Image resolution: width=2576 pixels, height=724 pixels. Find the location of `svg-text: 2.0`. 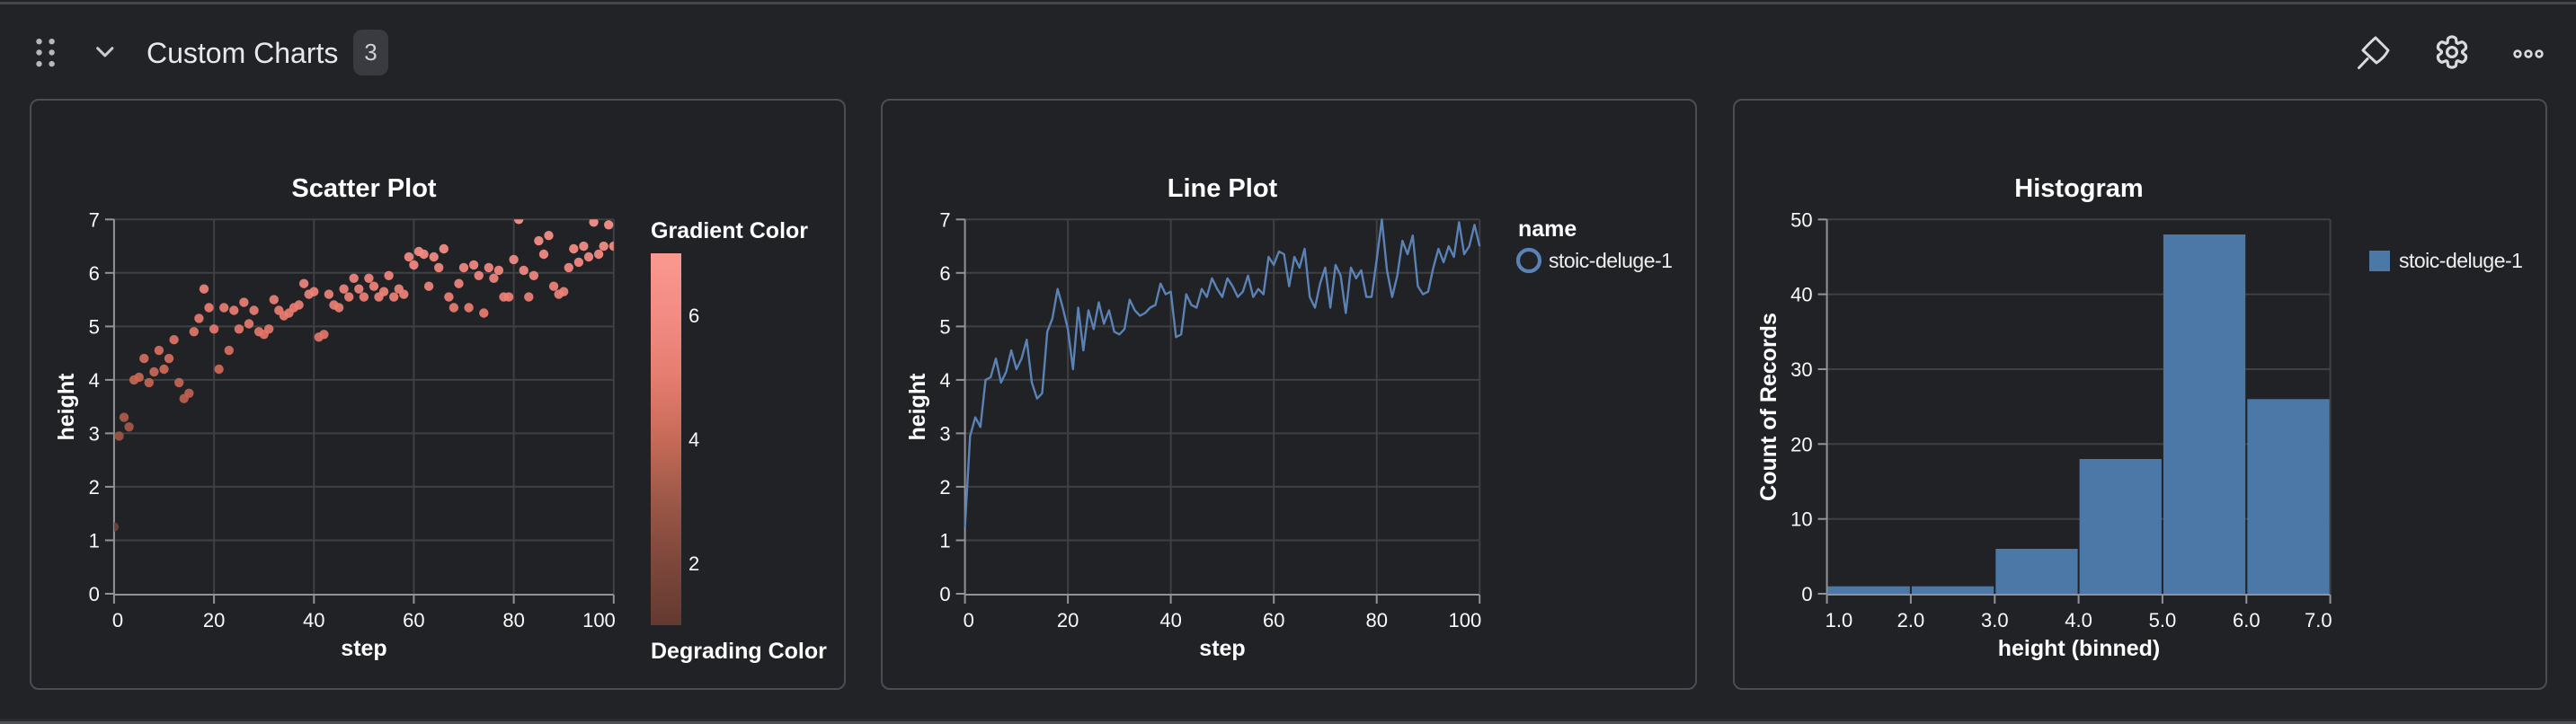

svg-text: 2.0 is located at coordinates (1911, 620).